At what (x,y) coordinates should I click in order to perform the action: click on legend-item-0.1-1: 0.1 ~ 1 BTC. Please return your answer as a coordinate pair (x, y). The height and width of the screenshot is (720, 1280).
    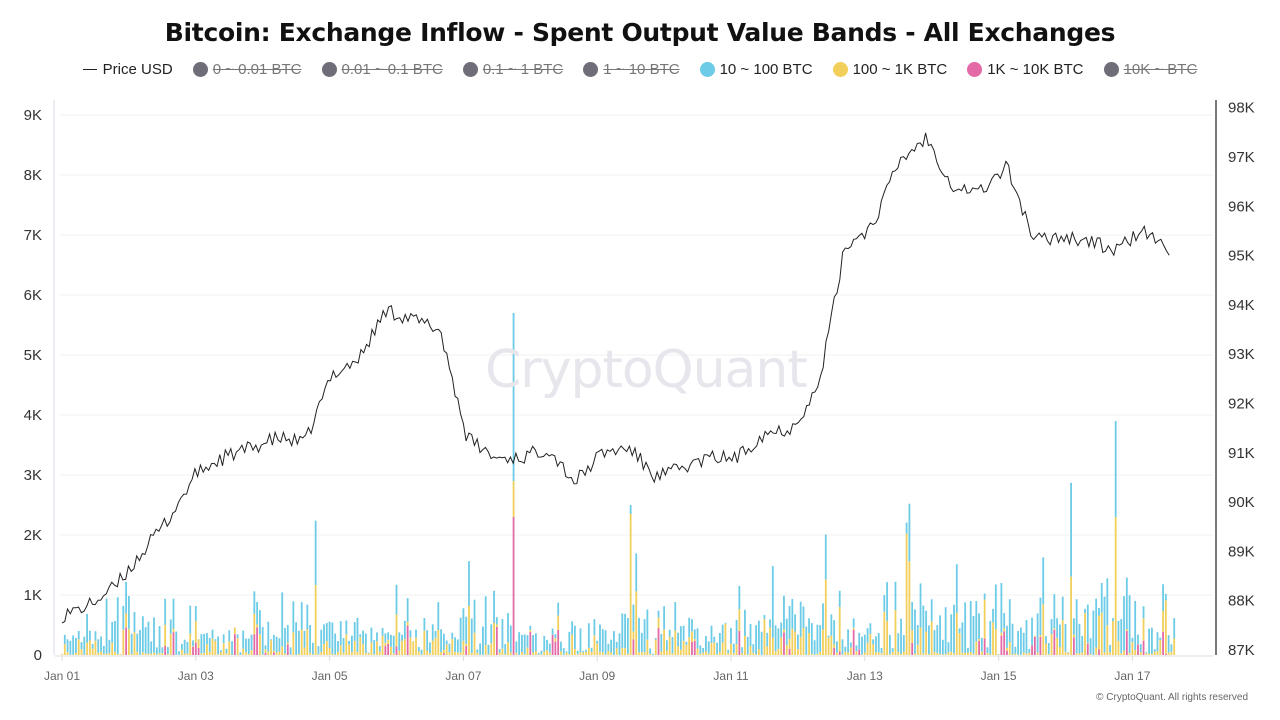
    Looking at the image, I should click on (513, 69).